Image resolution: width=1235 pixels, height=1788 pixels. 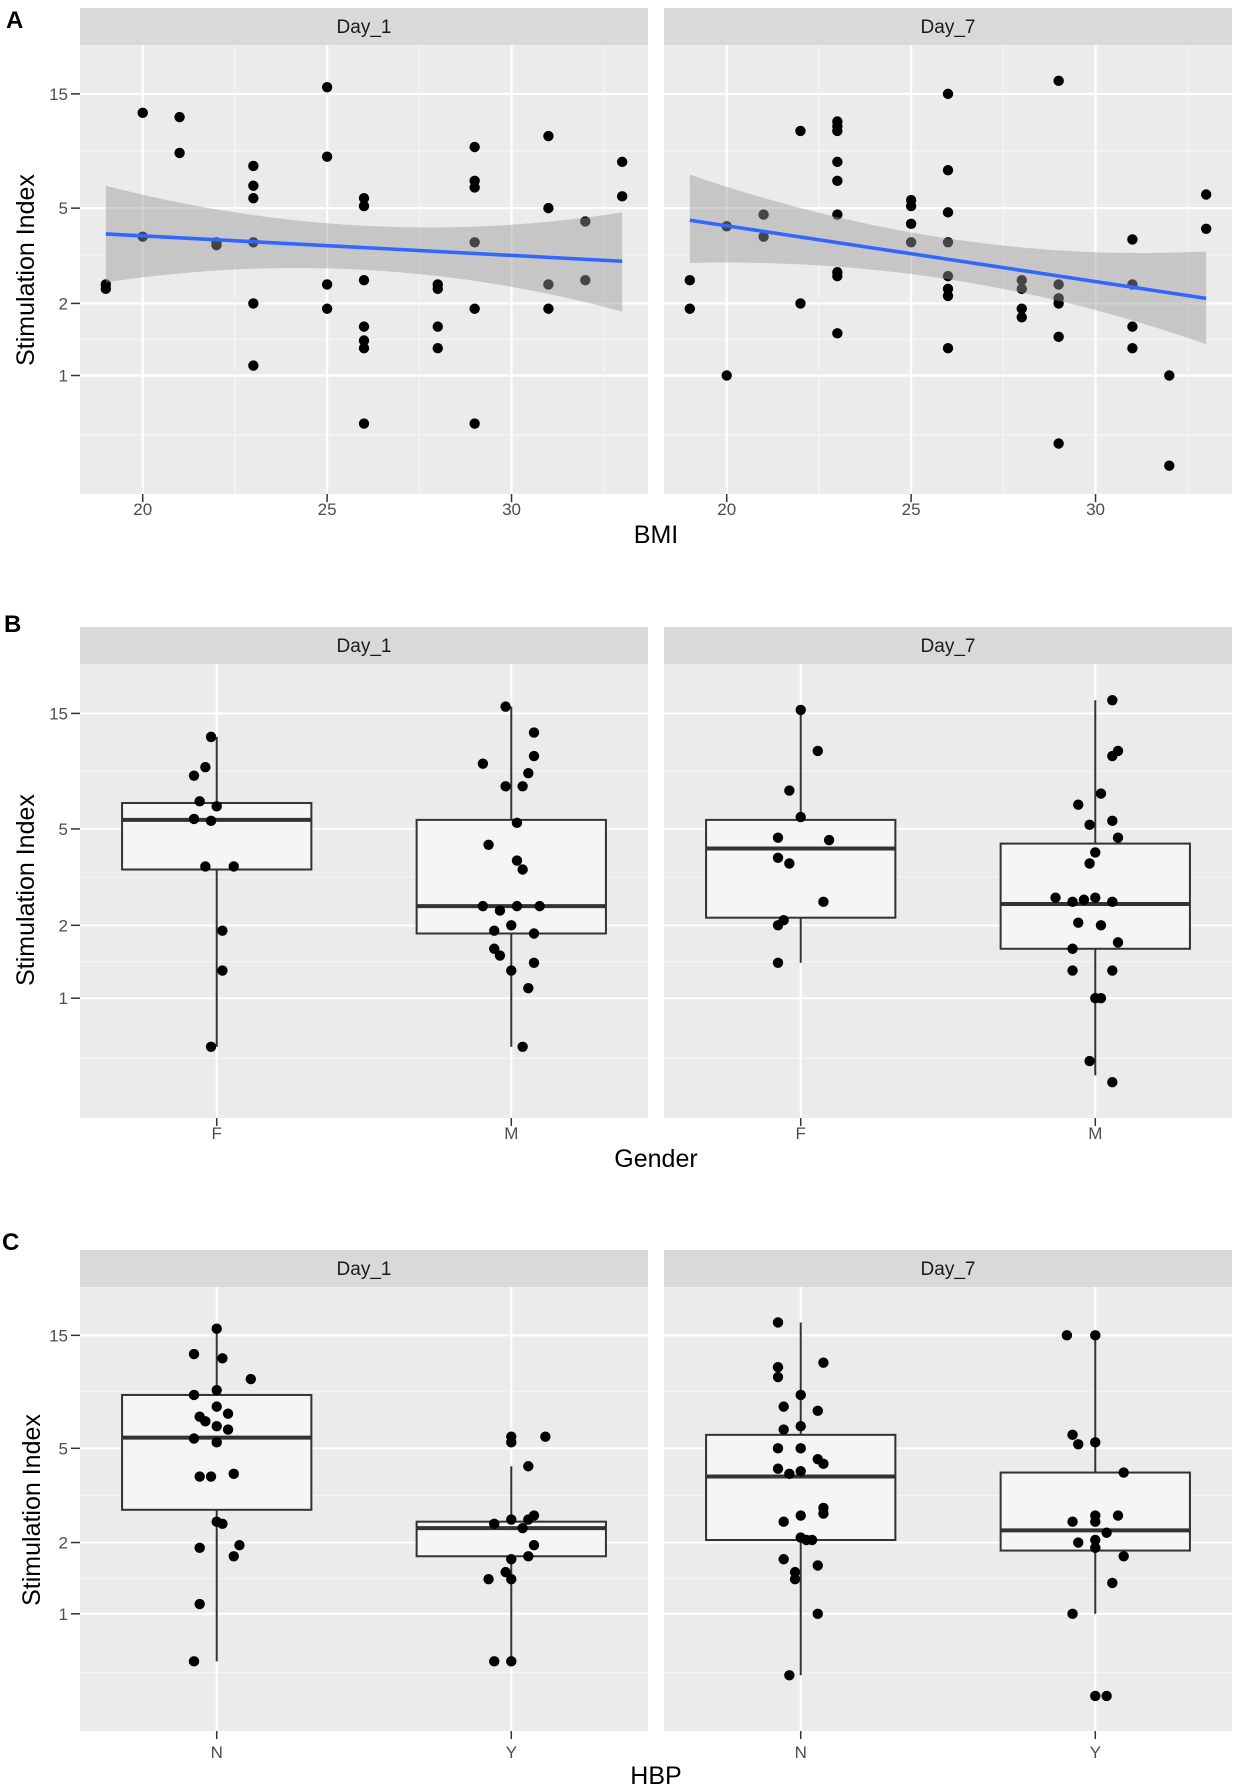 What do you see at coordinates (511, 509) in the screenshot?
I see `x-tick-label: 30` at bounding box center [511, 509].